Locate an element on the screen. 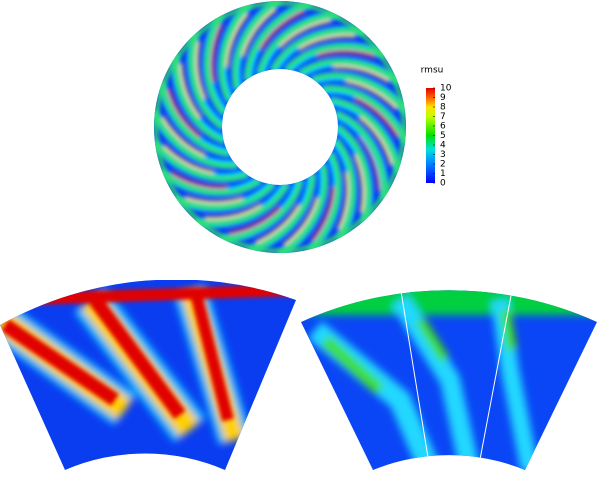 The height and width of the screenshot is (484, 597). colorbar-tick-label: 6 is located at coordinates (443, 127).